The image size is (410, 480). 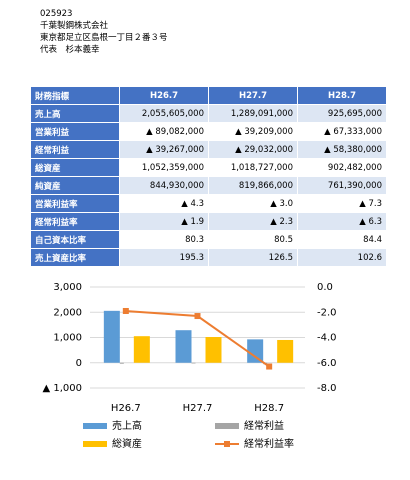 I want to click on value-cell: 1,289,091,000, so click(x=253, y=113).